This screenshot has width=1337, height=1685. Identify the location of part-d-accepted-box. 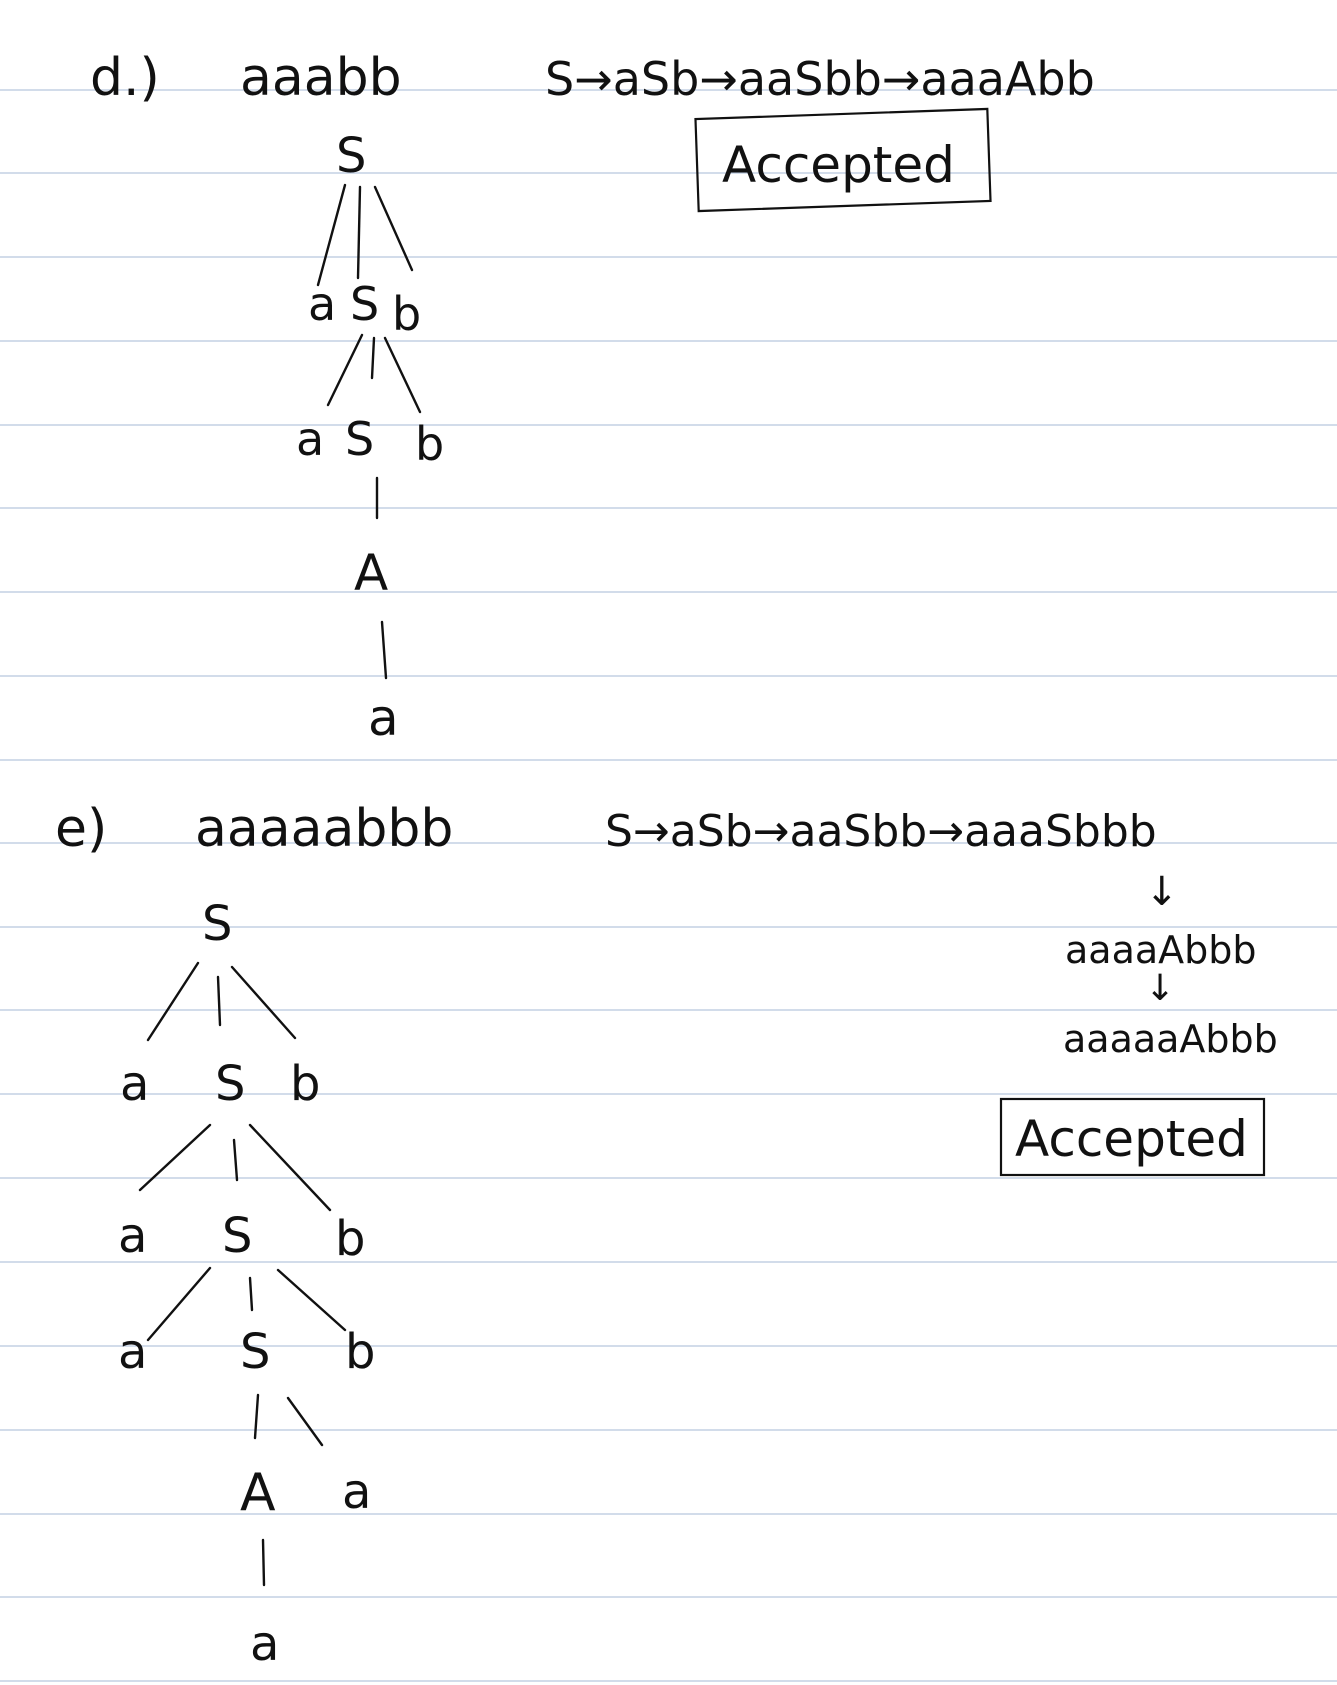
(843, 160).